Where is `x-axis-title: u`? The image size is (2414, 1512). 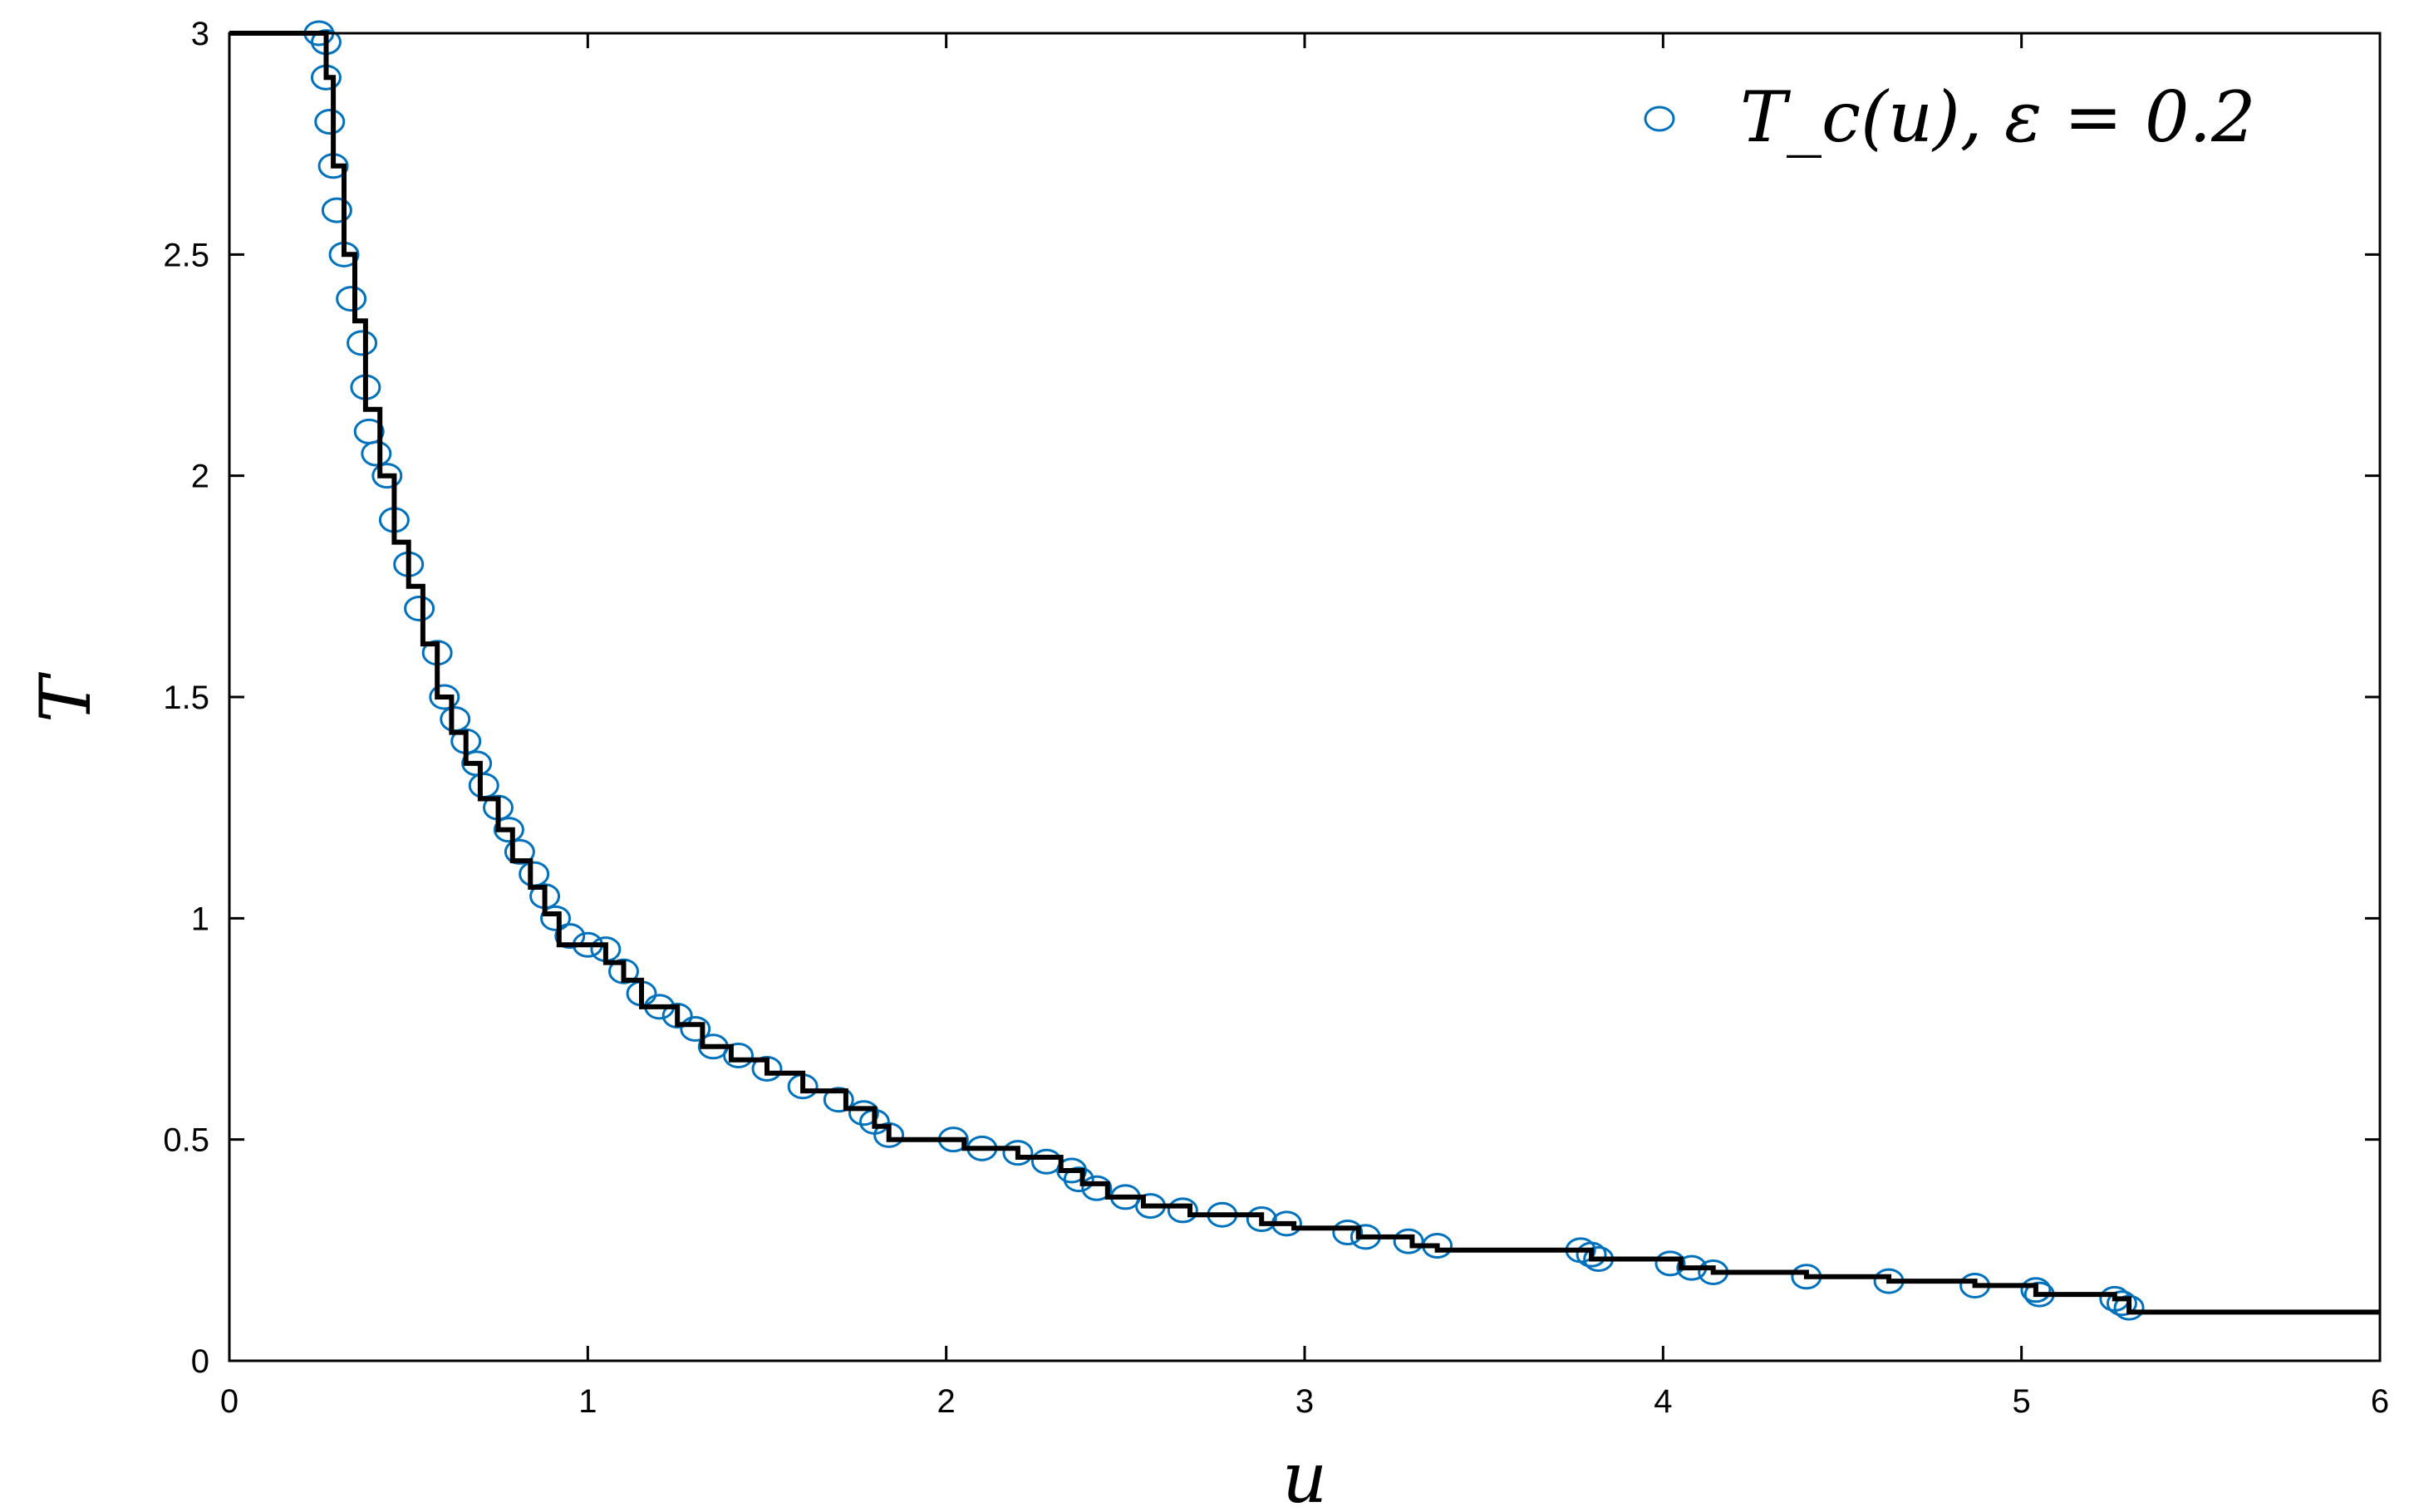 x-axis-title: u is located at coordinates (1305, 1474).